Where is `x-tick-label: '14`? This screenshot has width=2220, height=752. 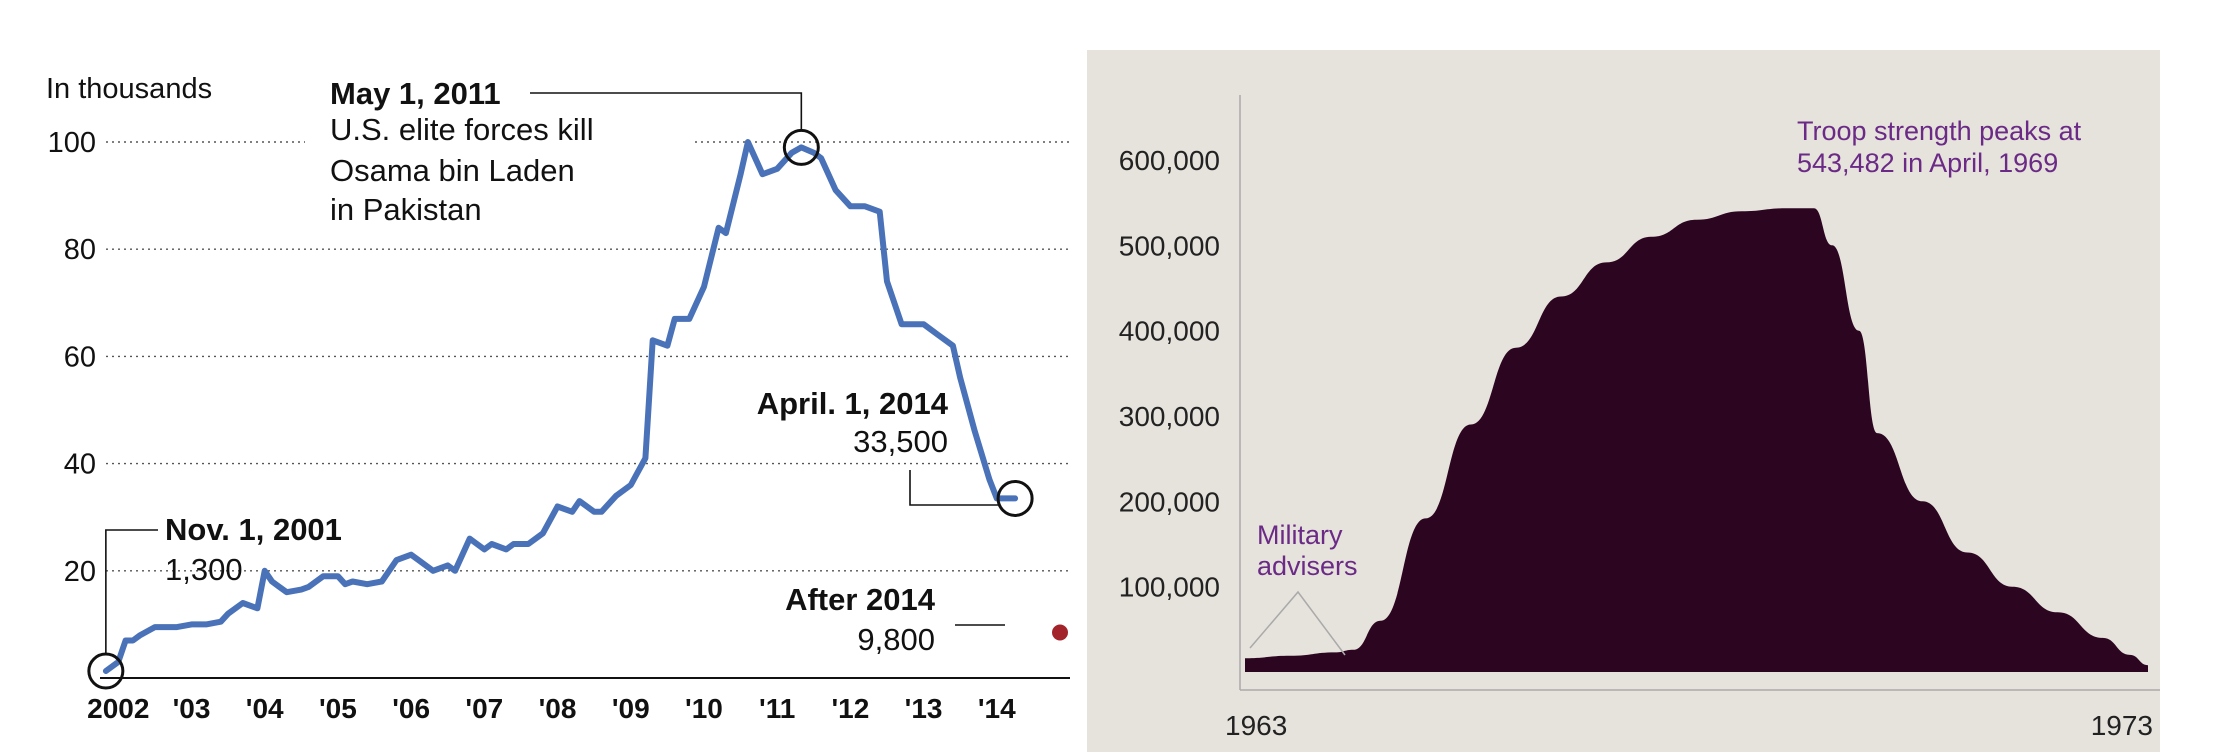
x-tick-label: '14 is located at coordinates (997, 708).